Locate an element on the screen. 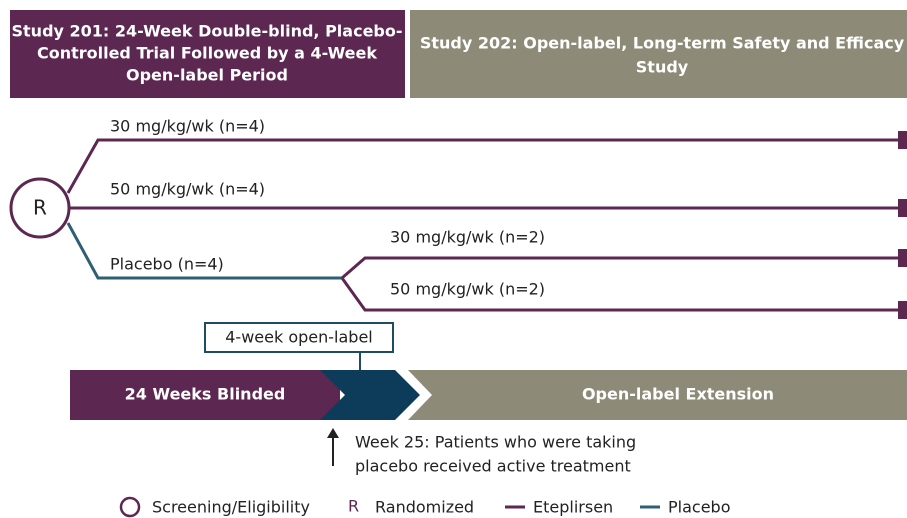 The image size is (907, 518). note-line: Week 25: Patients who were taking is located at coordinates (495, 442).